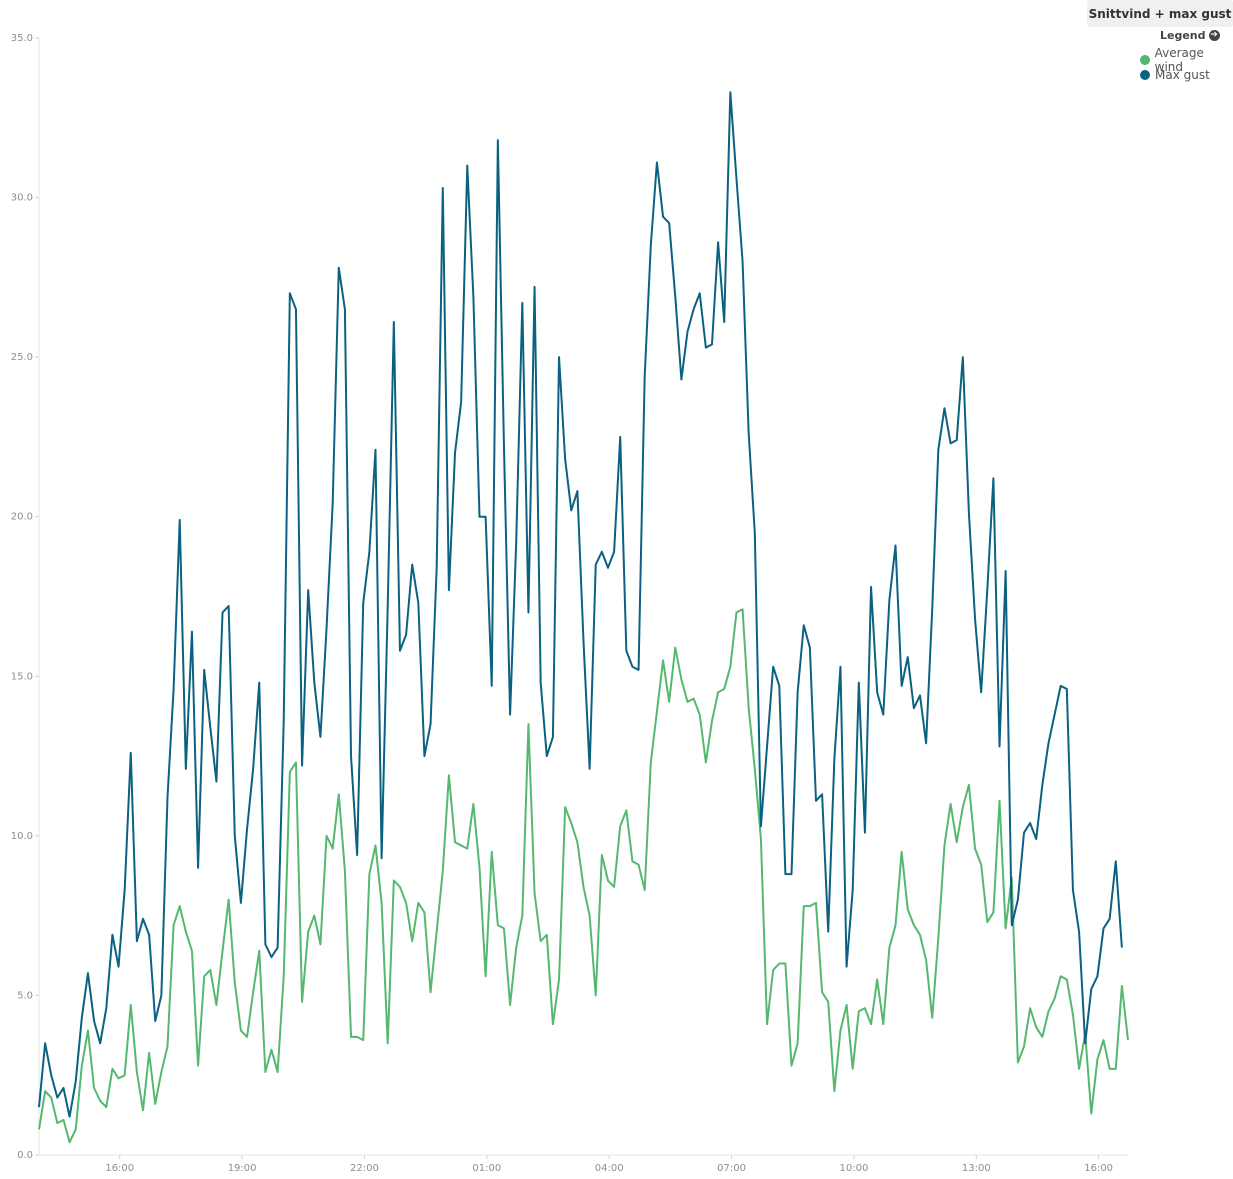 This screenshot has height=1179, width=1233. Describe the element at coordinates (25, 597) in the screenshot. I see `y-axis-ticks: 0.0 5.0 10.0 15.0 20.0 25.0 30.0 35.0` at that location.